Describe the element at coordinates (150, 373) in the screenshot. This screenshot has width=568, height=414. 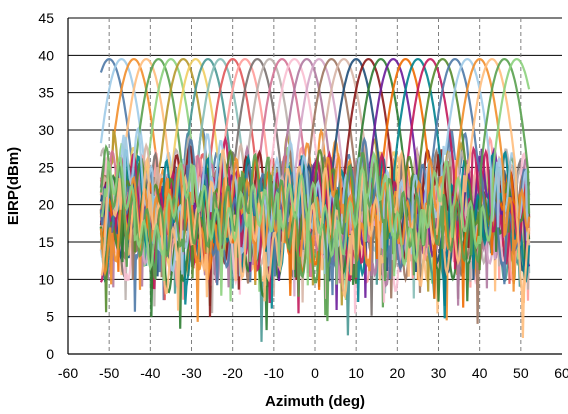
I see `x-tick-label: -40` at that location.